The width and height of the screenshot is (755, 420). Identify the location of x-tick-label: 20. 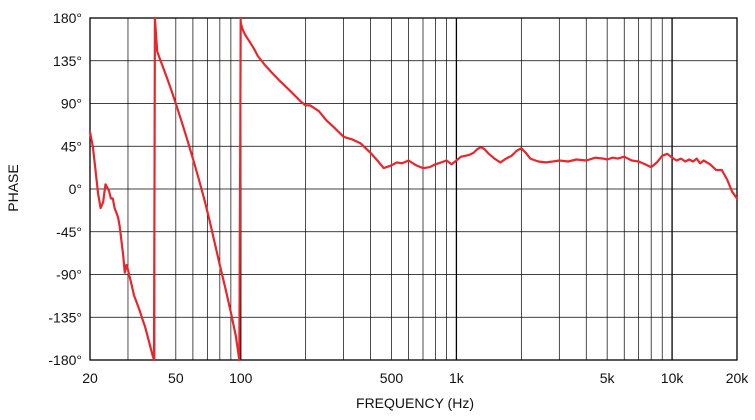
(90, 378).